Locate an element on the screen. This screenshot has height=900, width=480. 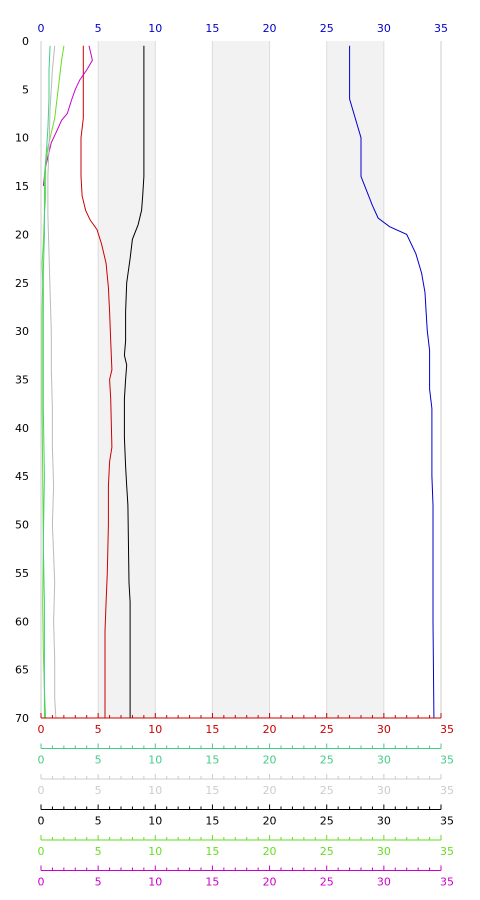
bottom-axis-5: 0 5 10 15 20 25 30 35 is located at coordinates (246, 877).